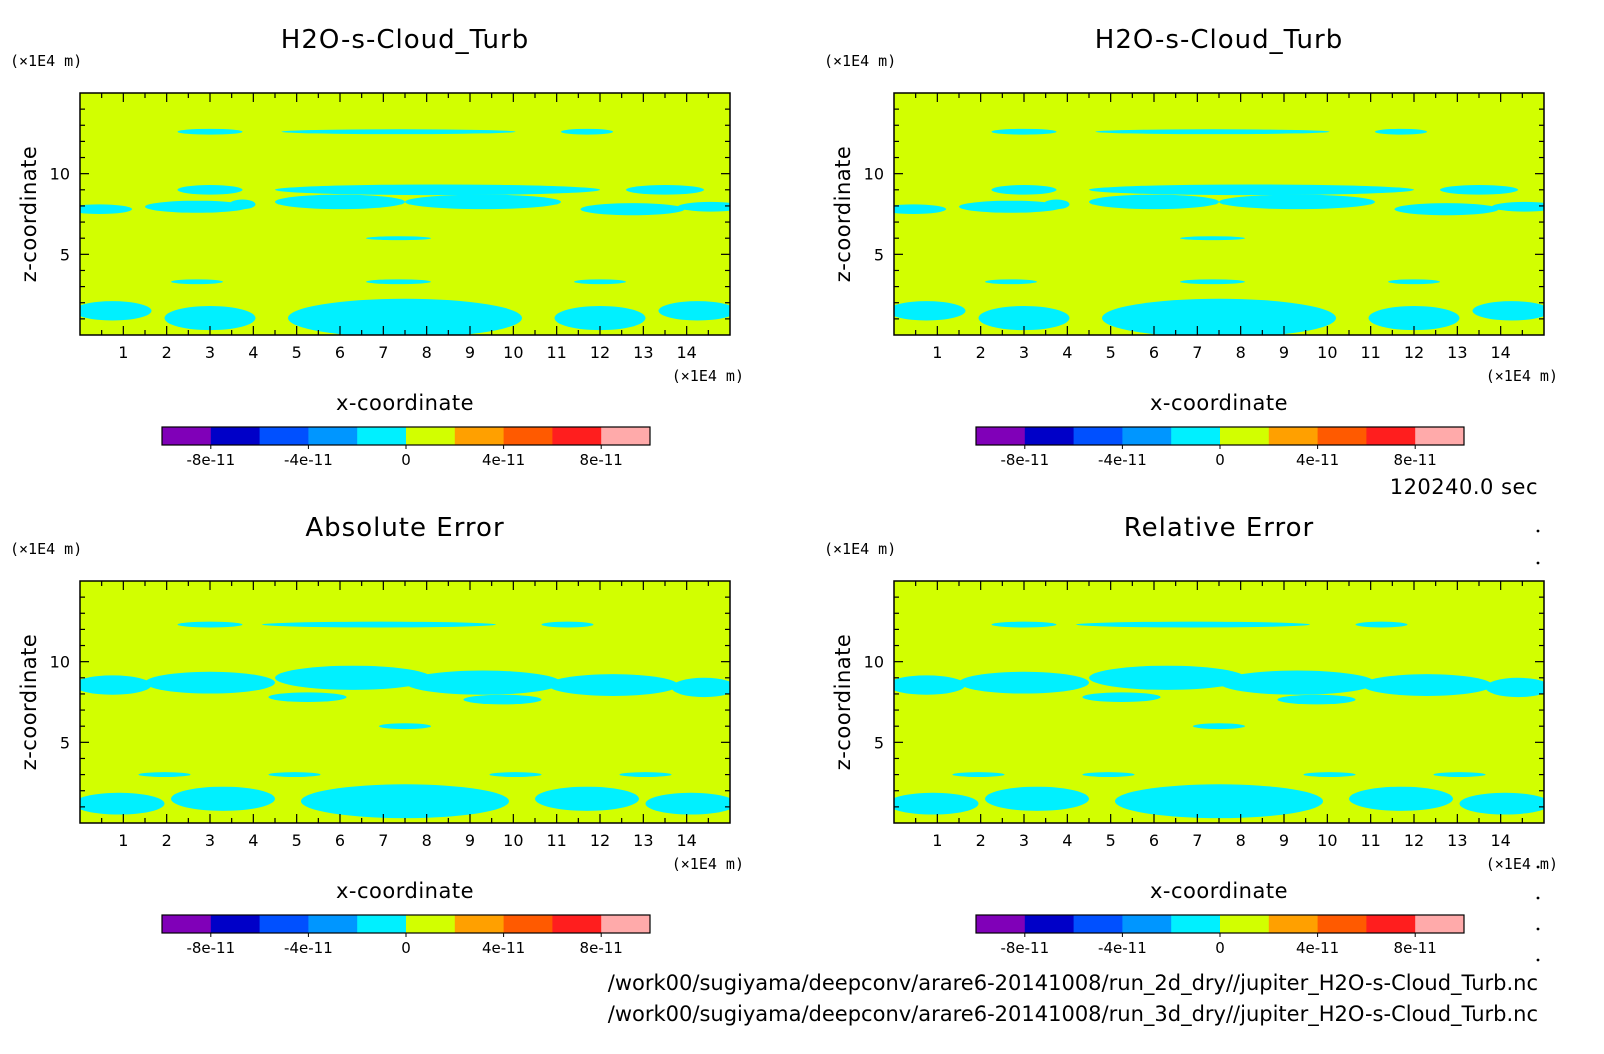 This screenshot has width=1604, height=1054. Describe the element at coordinates (210, 352) in the screenshot. I see `x-tick-label: 3` at that location.